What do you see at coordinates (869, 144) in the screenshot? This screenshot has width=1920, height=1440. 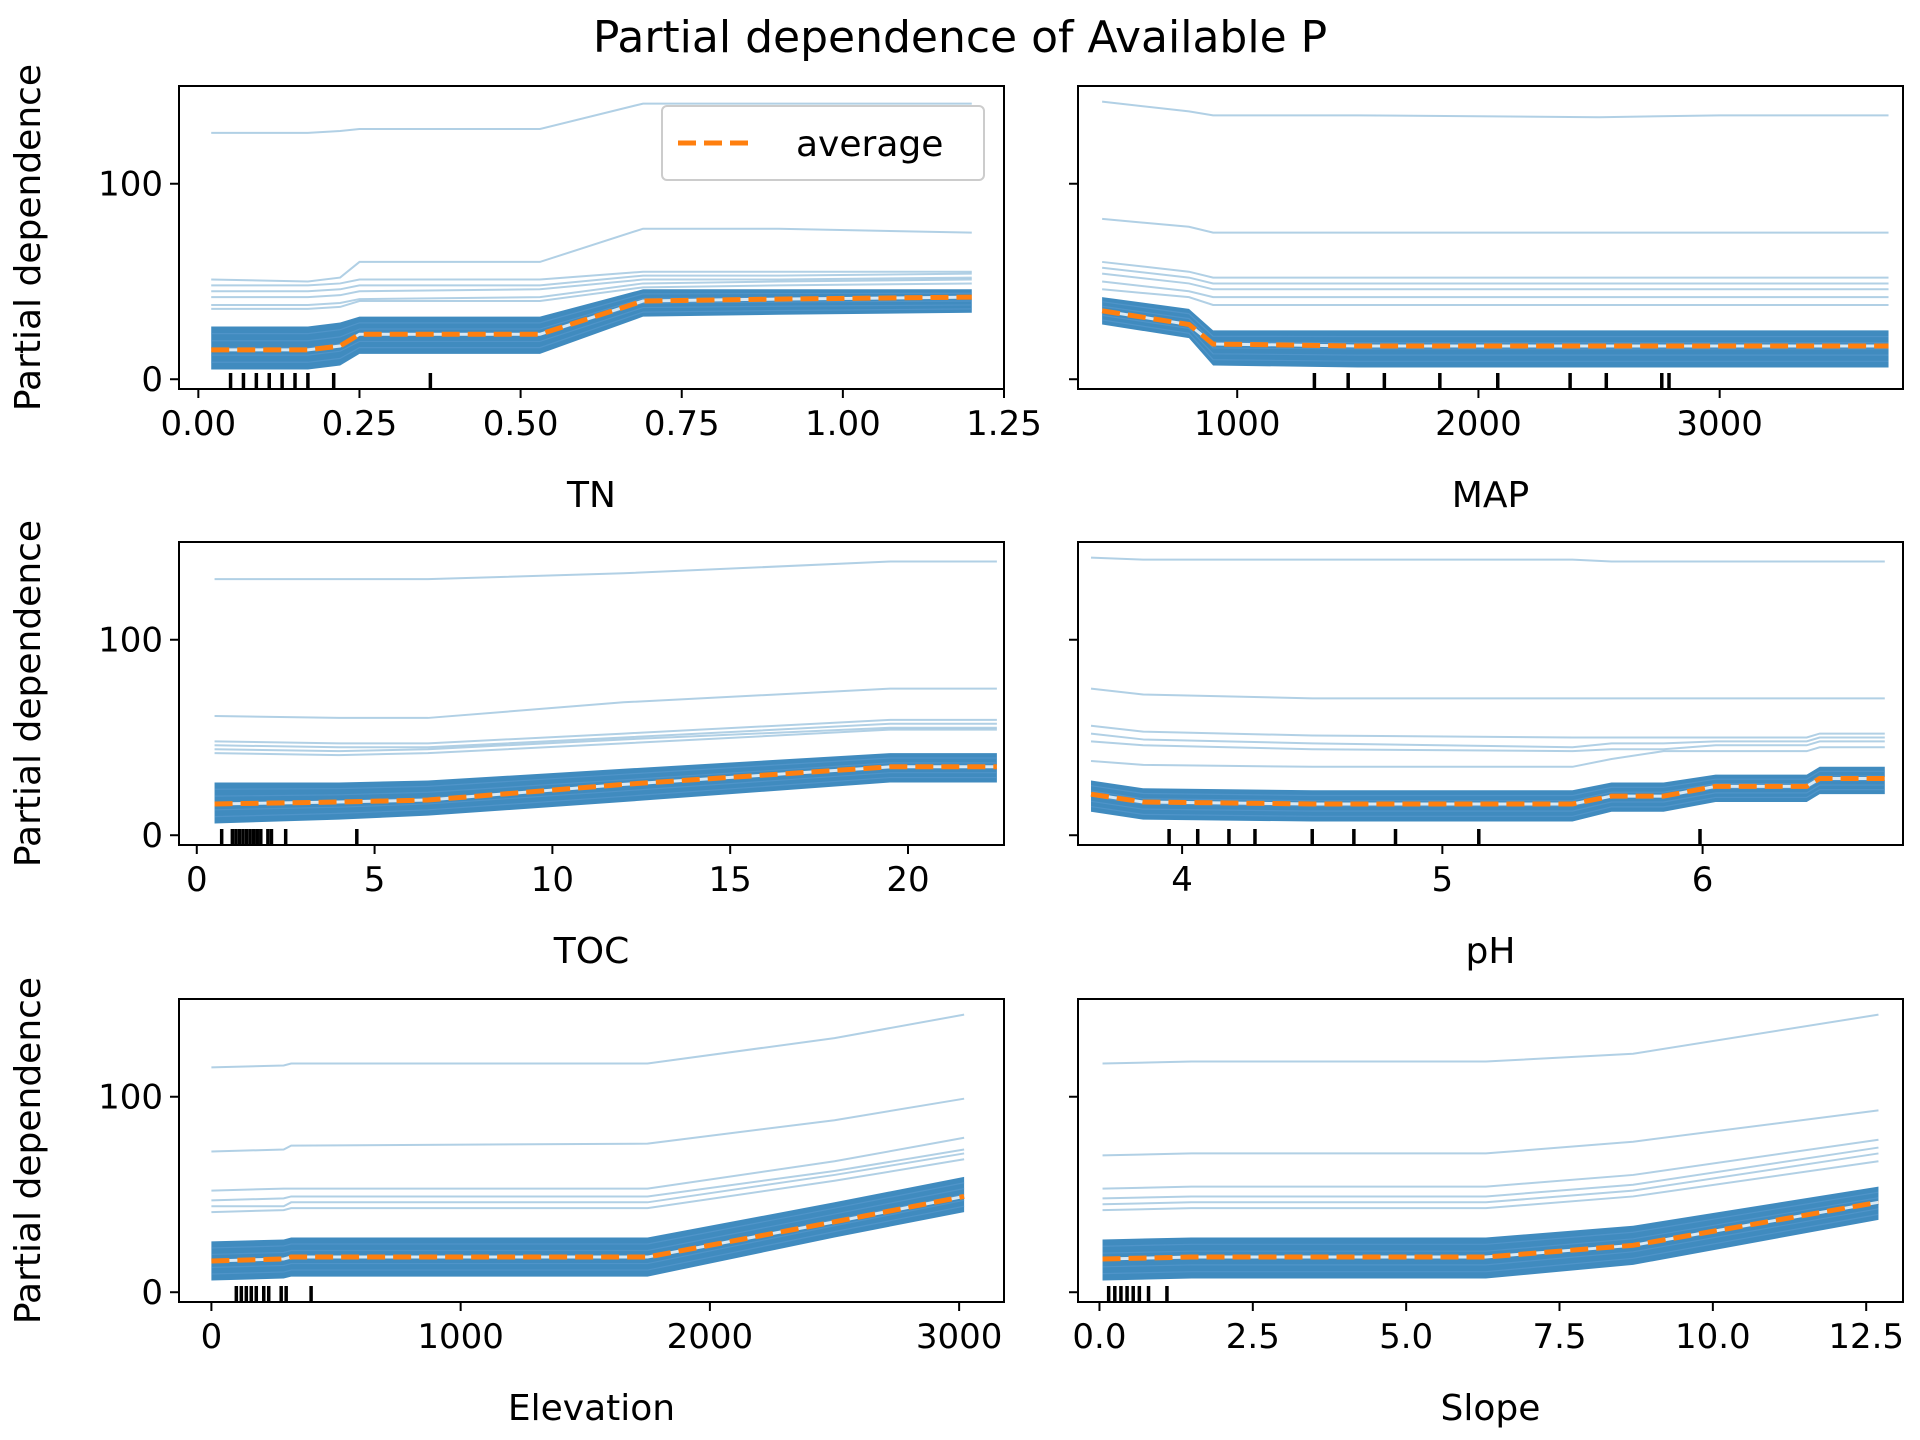 I see `legend-label: average` at bounding box center [869, 144].